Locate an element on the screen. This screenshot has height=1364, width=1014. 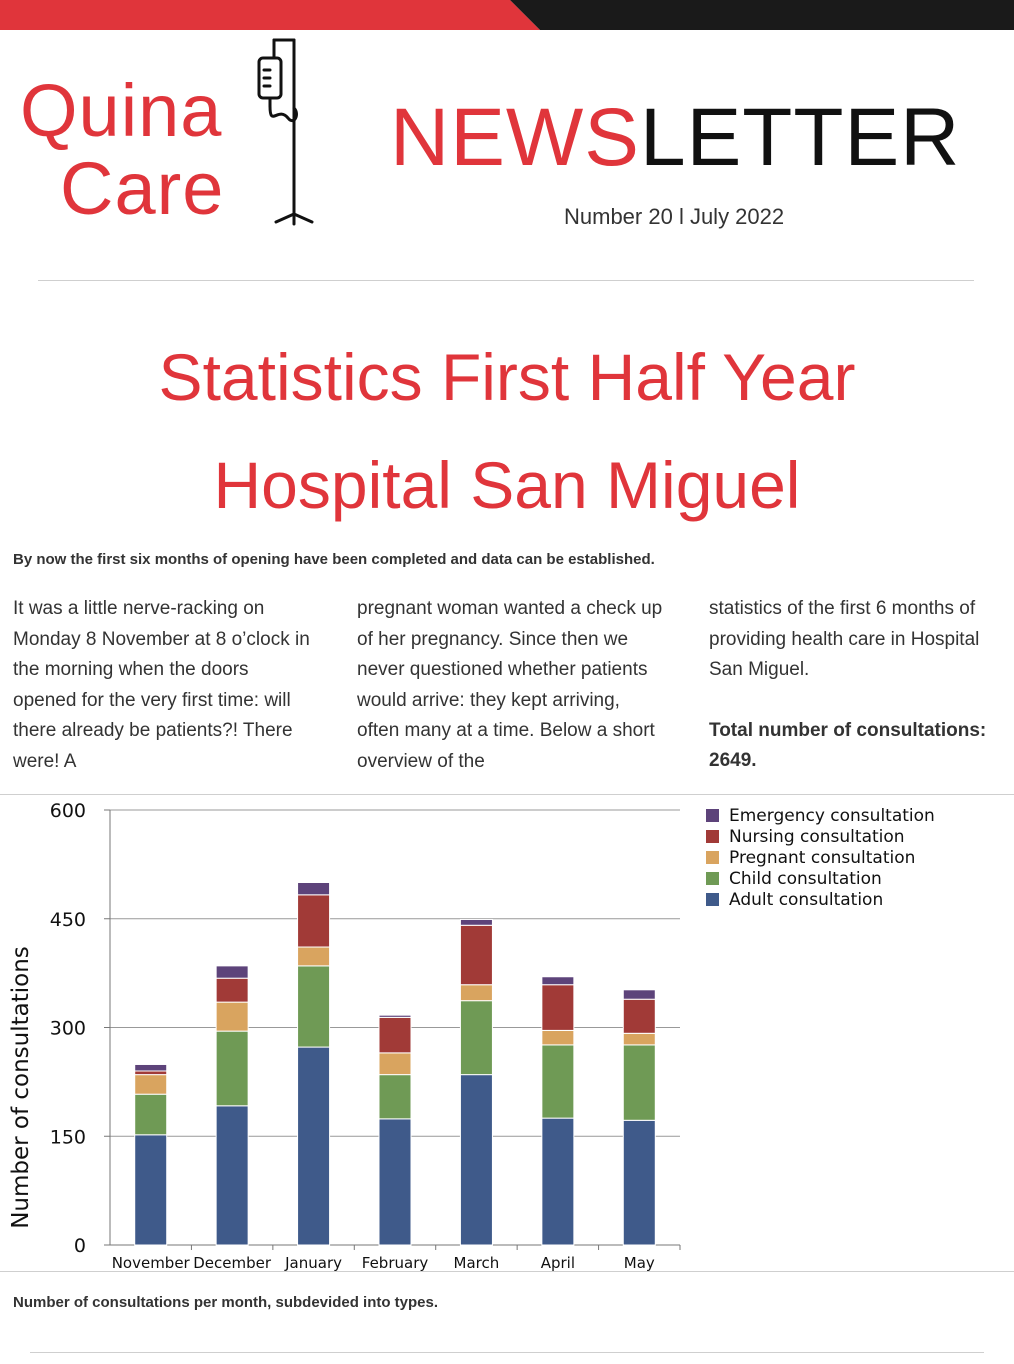
legend-label: Adult consultation is located at coordinates (806, 900).